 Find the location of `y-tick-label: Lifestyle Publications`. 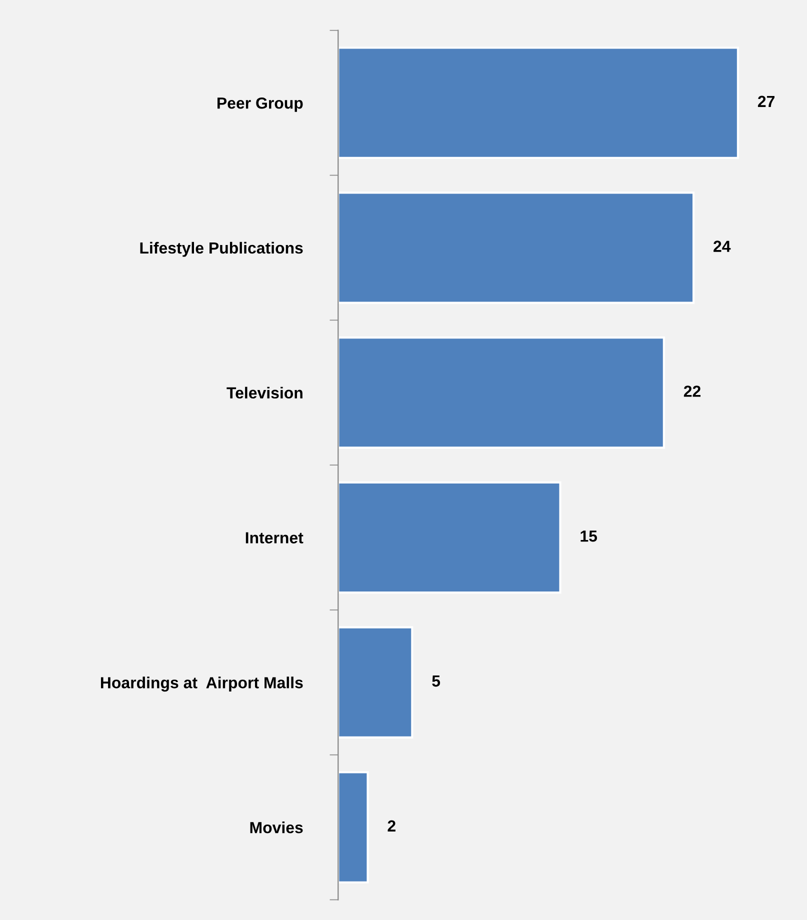

y-tick-label: Lifestyle Publications is located at coordinates (221, 249).